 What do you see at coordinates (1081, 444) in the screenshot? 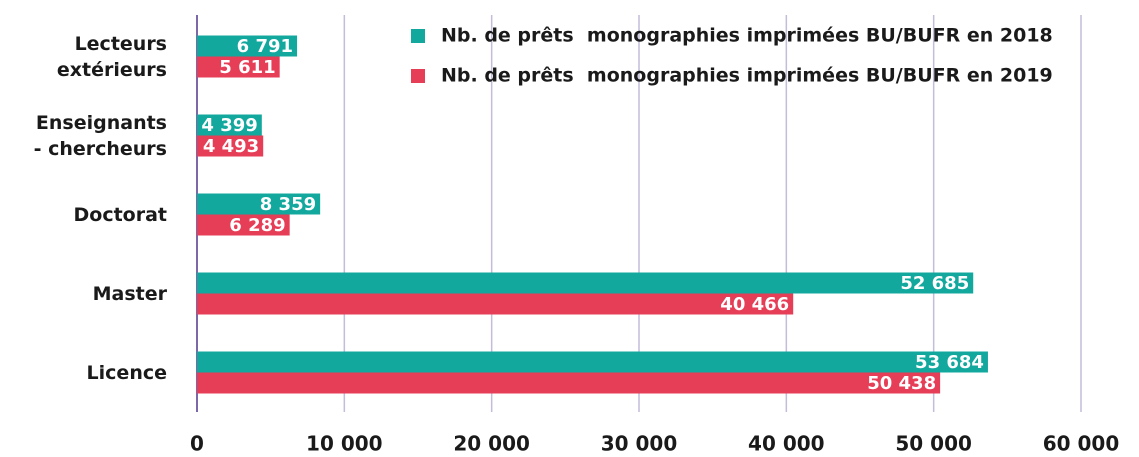
I see `x-tick-label: 60 000` at bounding box center [1081, 444].